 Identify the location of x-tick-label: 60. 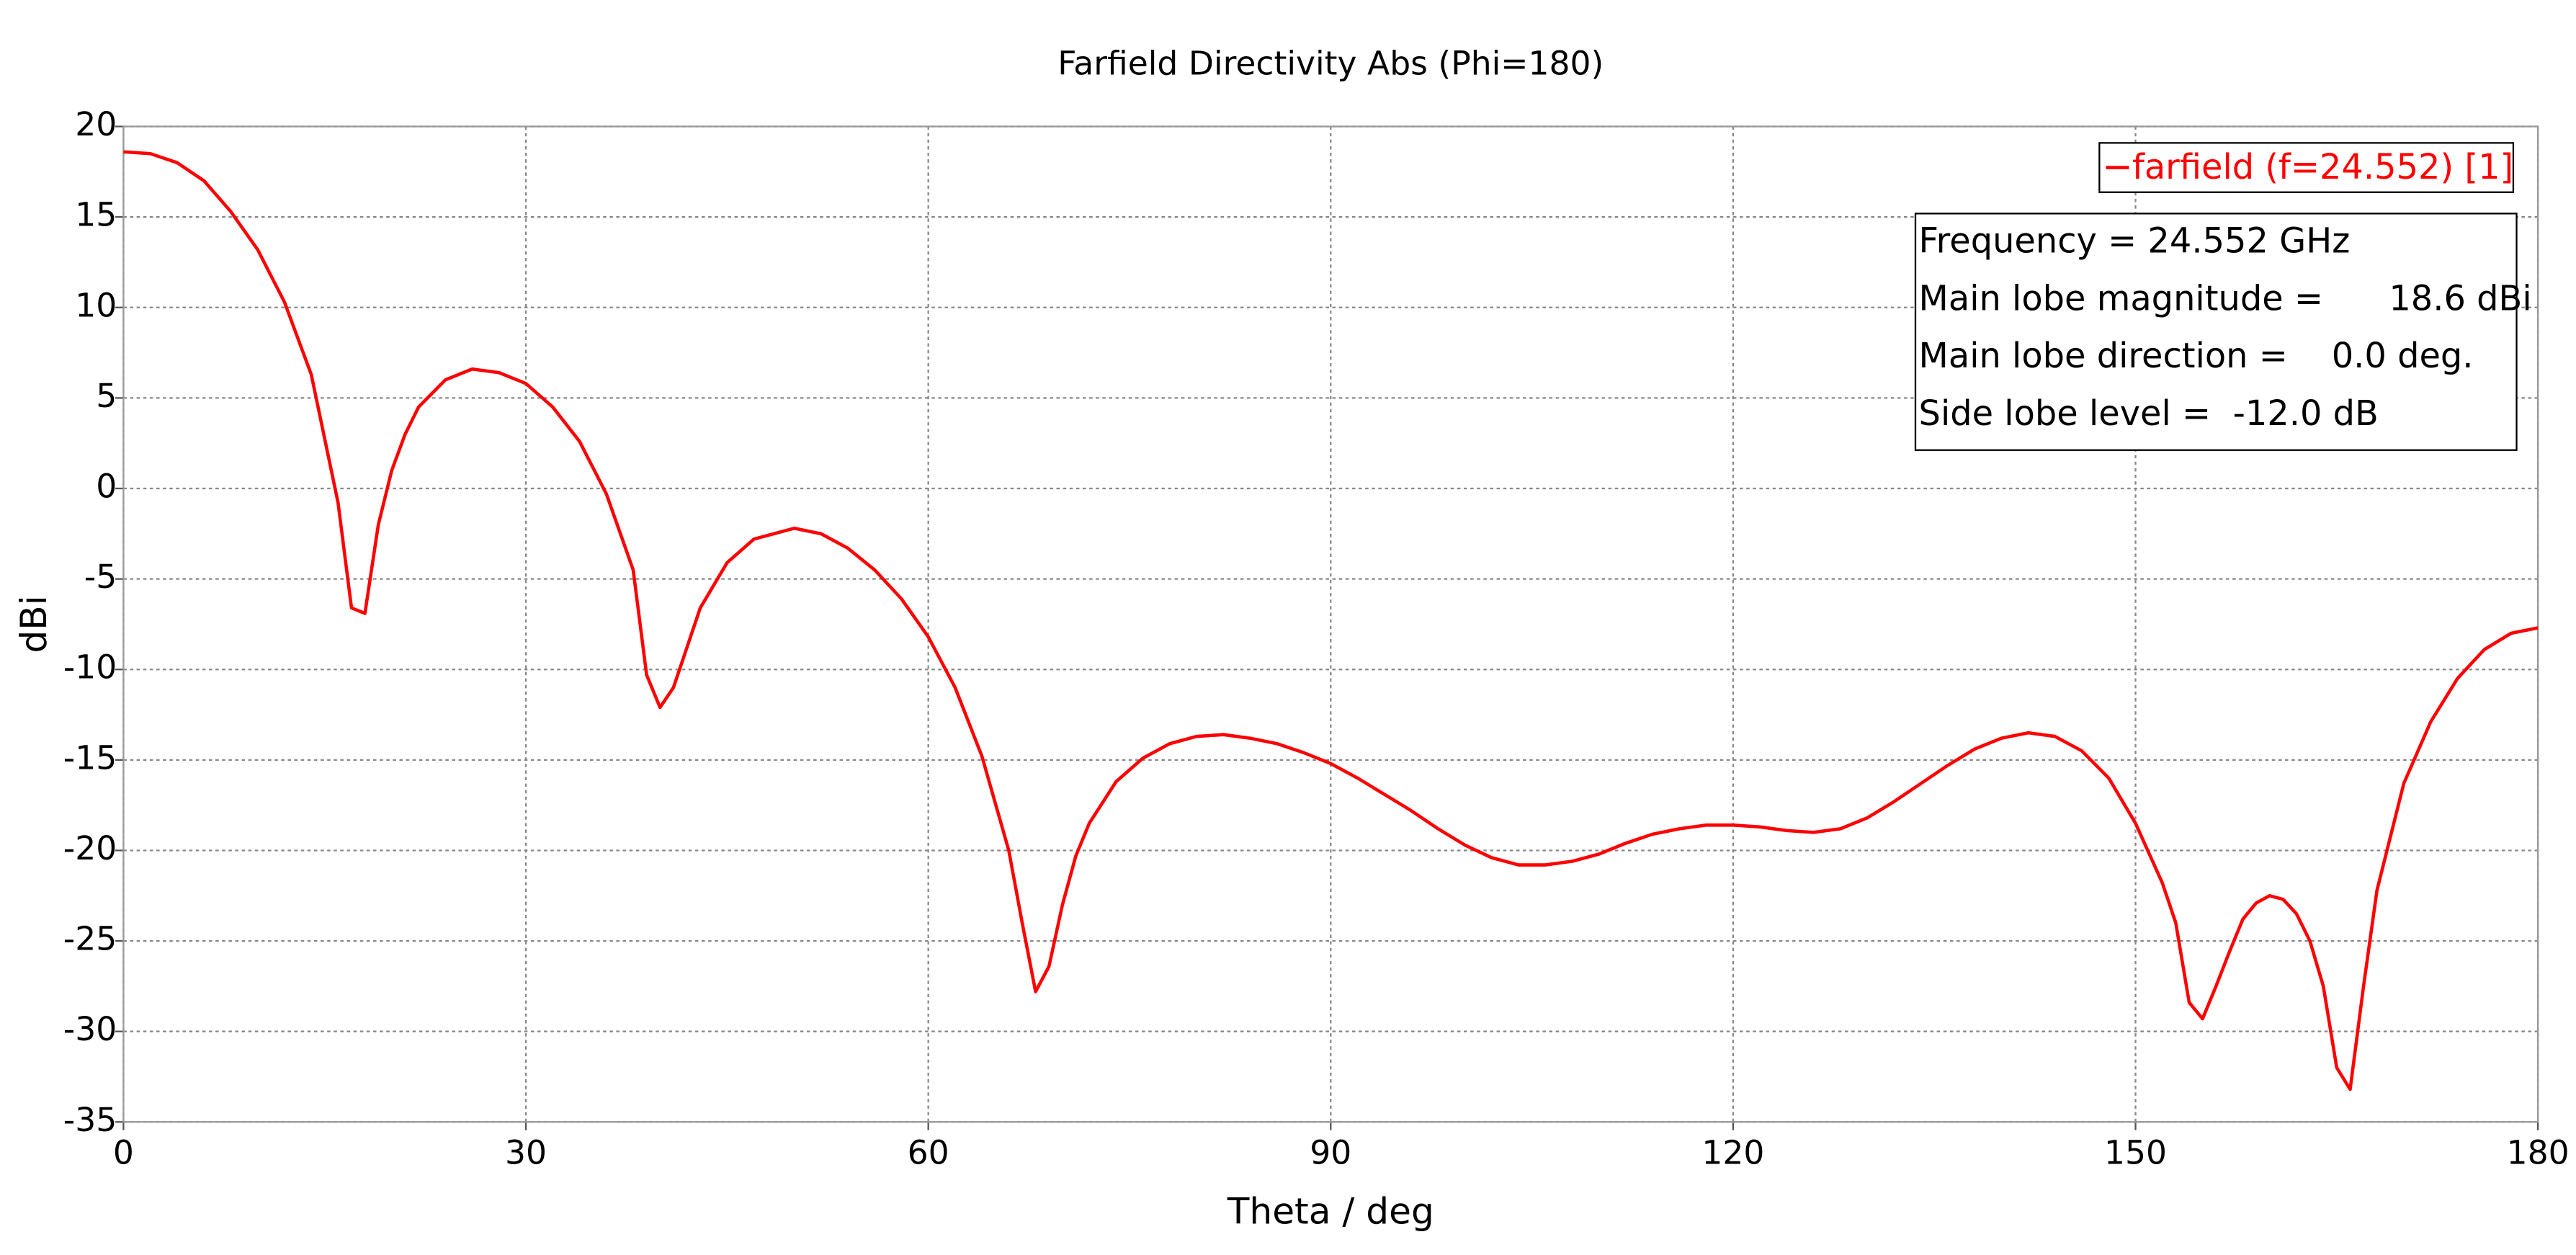
(929, 1152).